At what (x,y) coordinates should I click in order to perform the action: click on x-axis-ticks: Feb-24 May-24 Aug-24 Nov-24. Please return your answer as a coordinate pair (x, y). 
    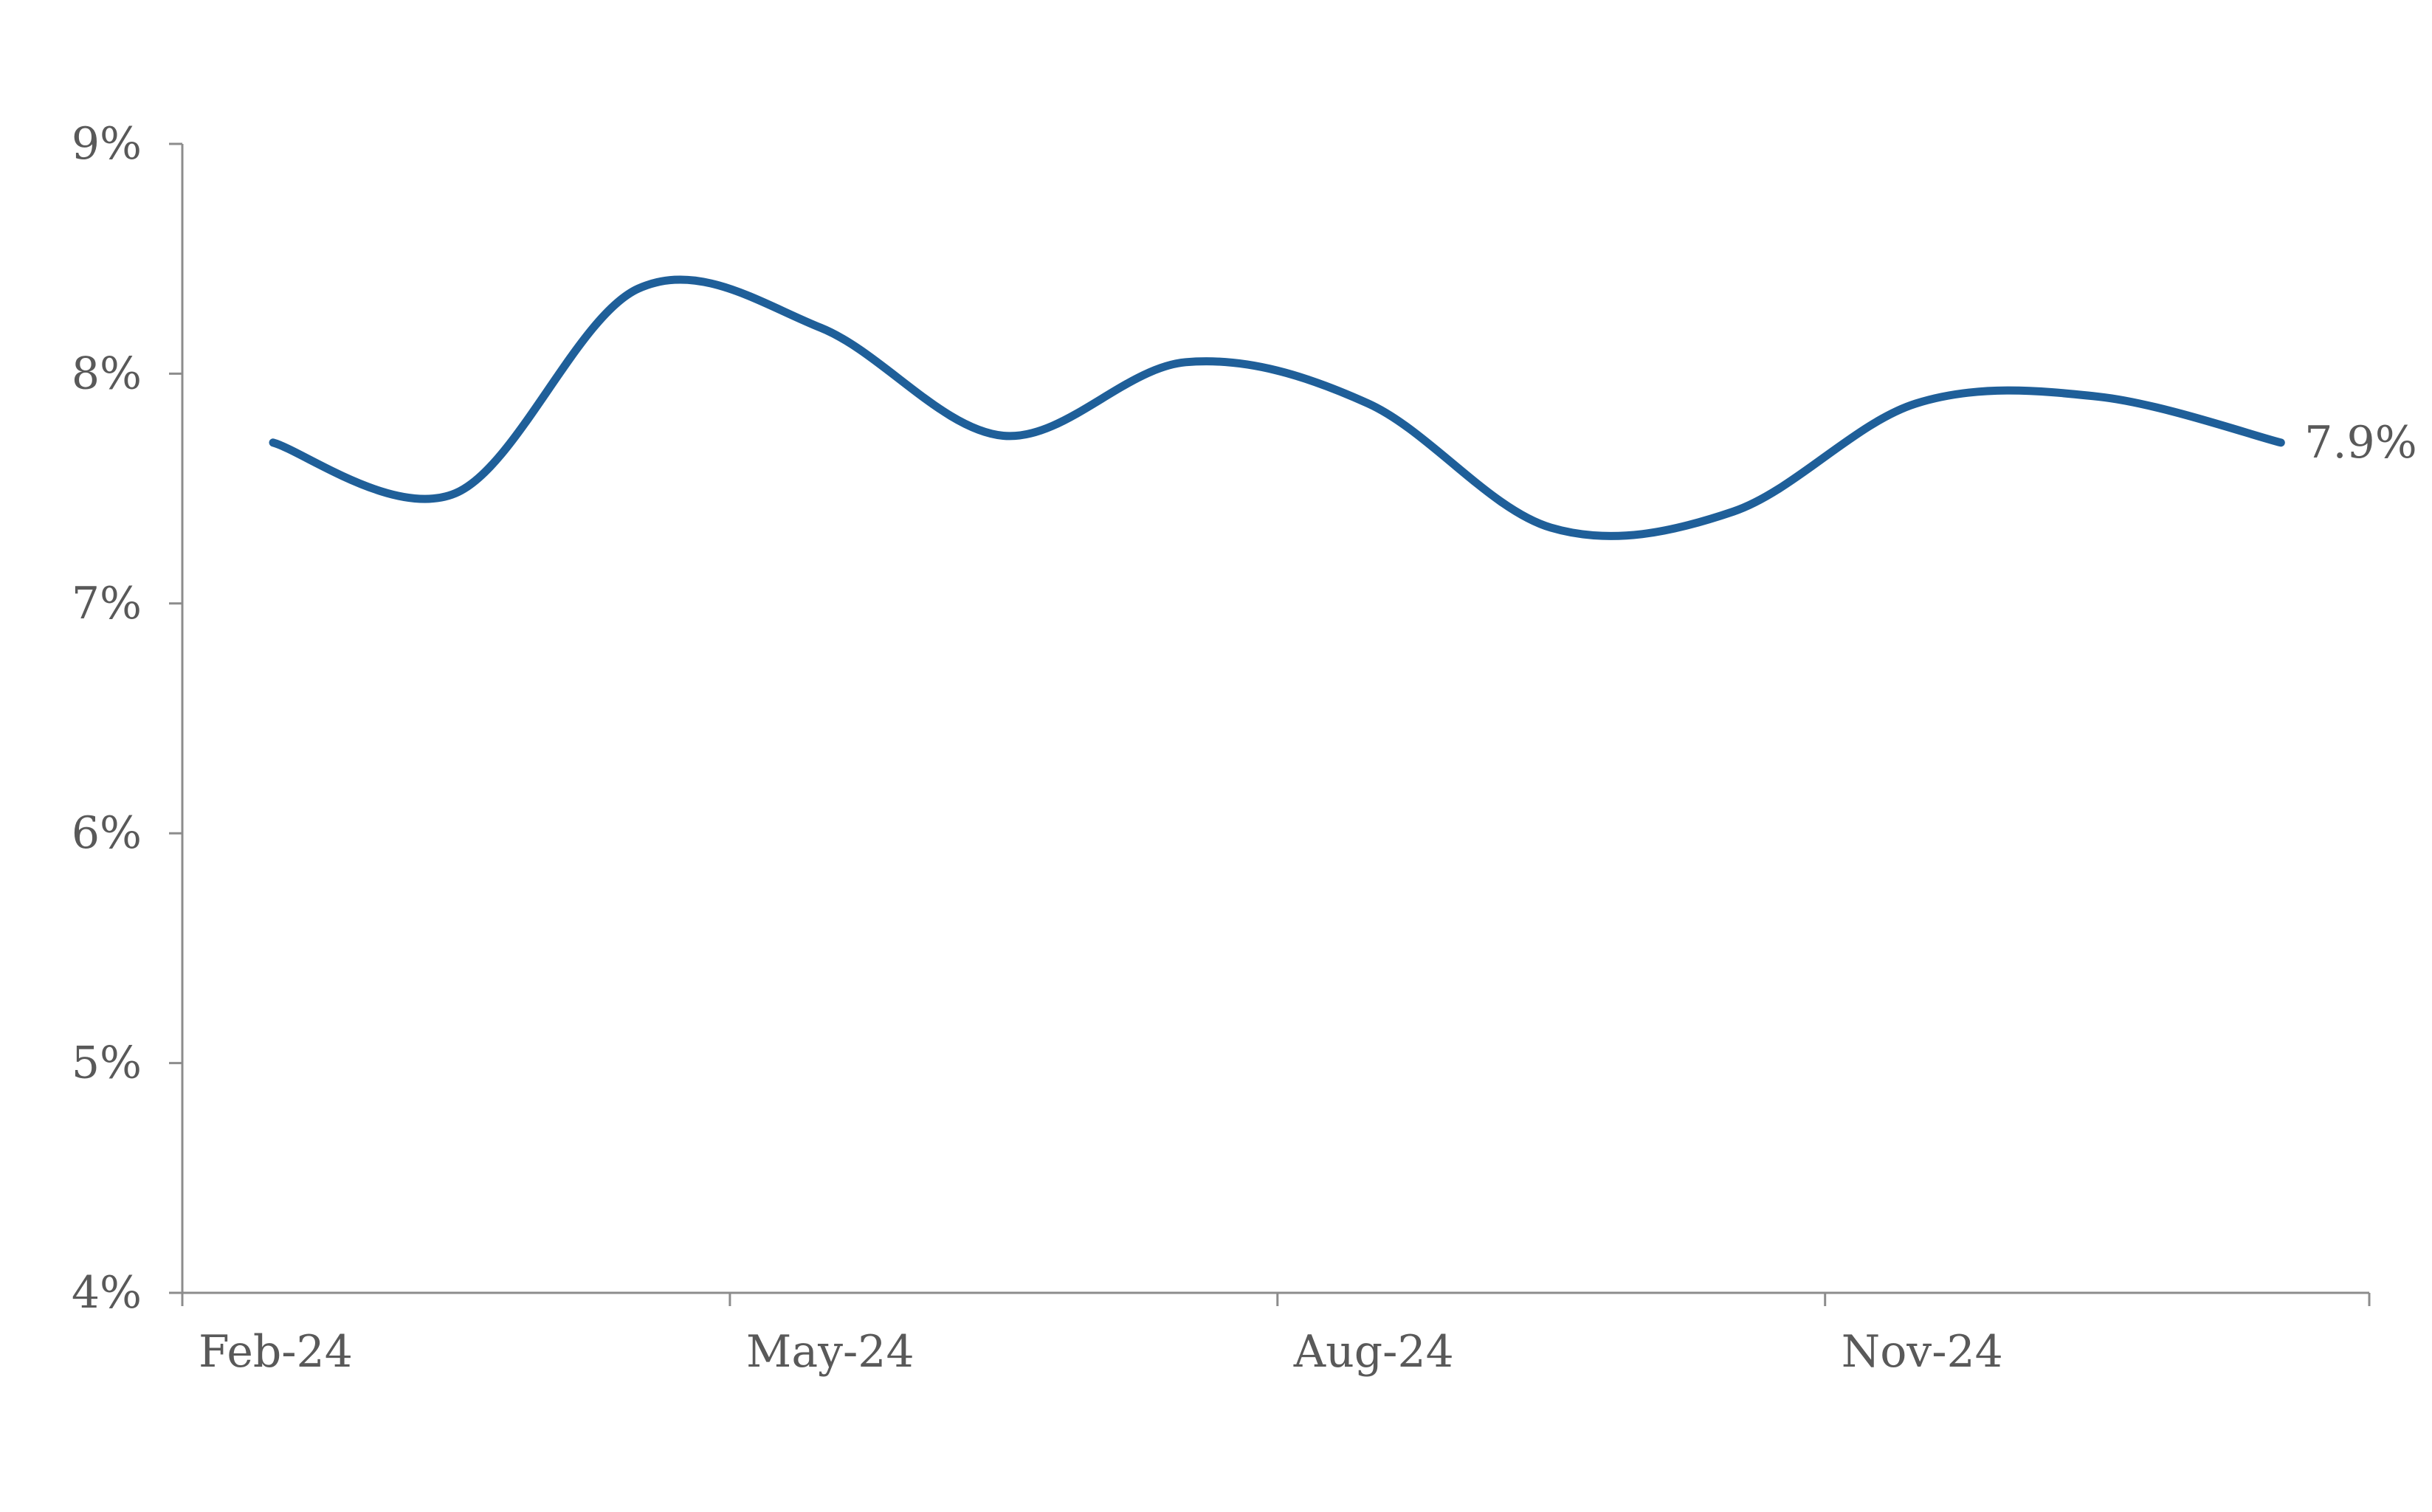
    Looking at the image, I should click on (1276, 1336).